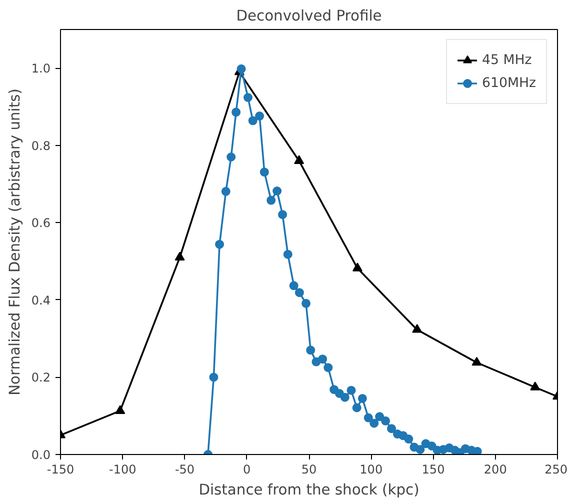 The width and height of the screenshot is (567, 501). Describe the element at coordinates (309, 490) in the screenshot. I see `x-axis-title: Distance from the shock (kpc)` at that location.